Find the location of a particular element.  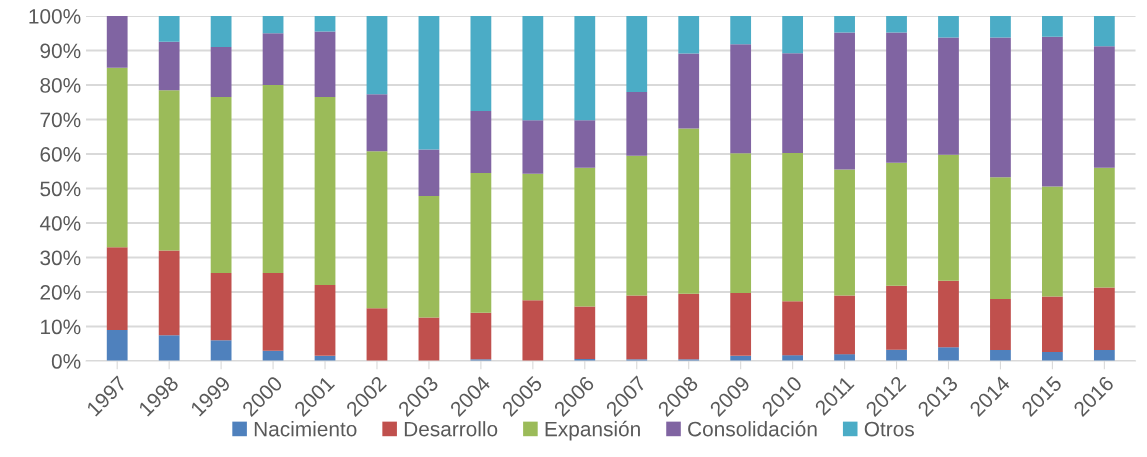

y-tick-label: 80% is located at coordinates (60, 85).